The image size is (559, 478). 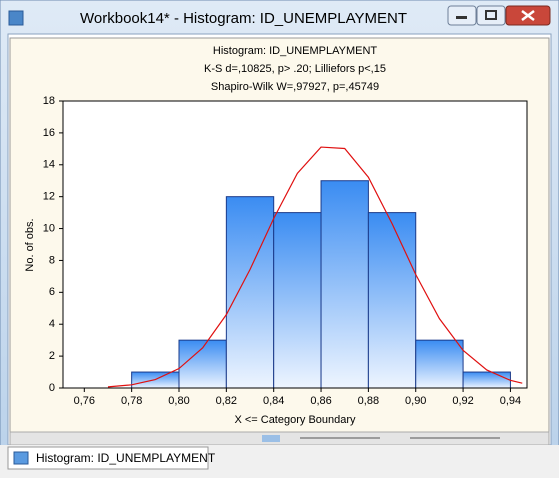 What do you see at coordinates (52, 324) in the screenshot?
I see `y-tick-label: 4` at bounding box center [52, 324].